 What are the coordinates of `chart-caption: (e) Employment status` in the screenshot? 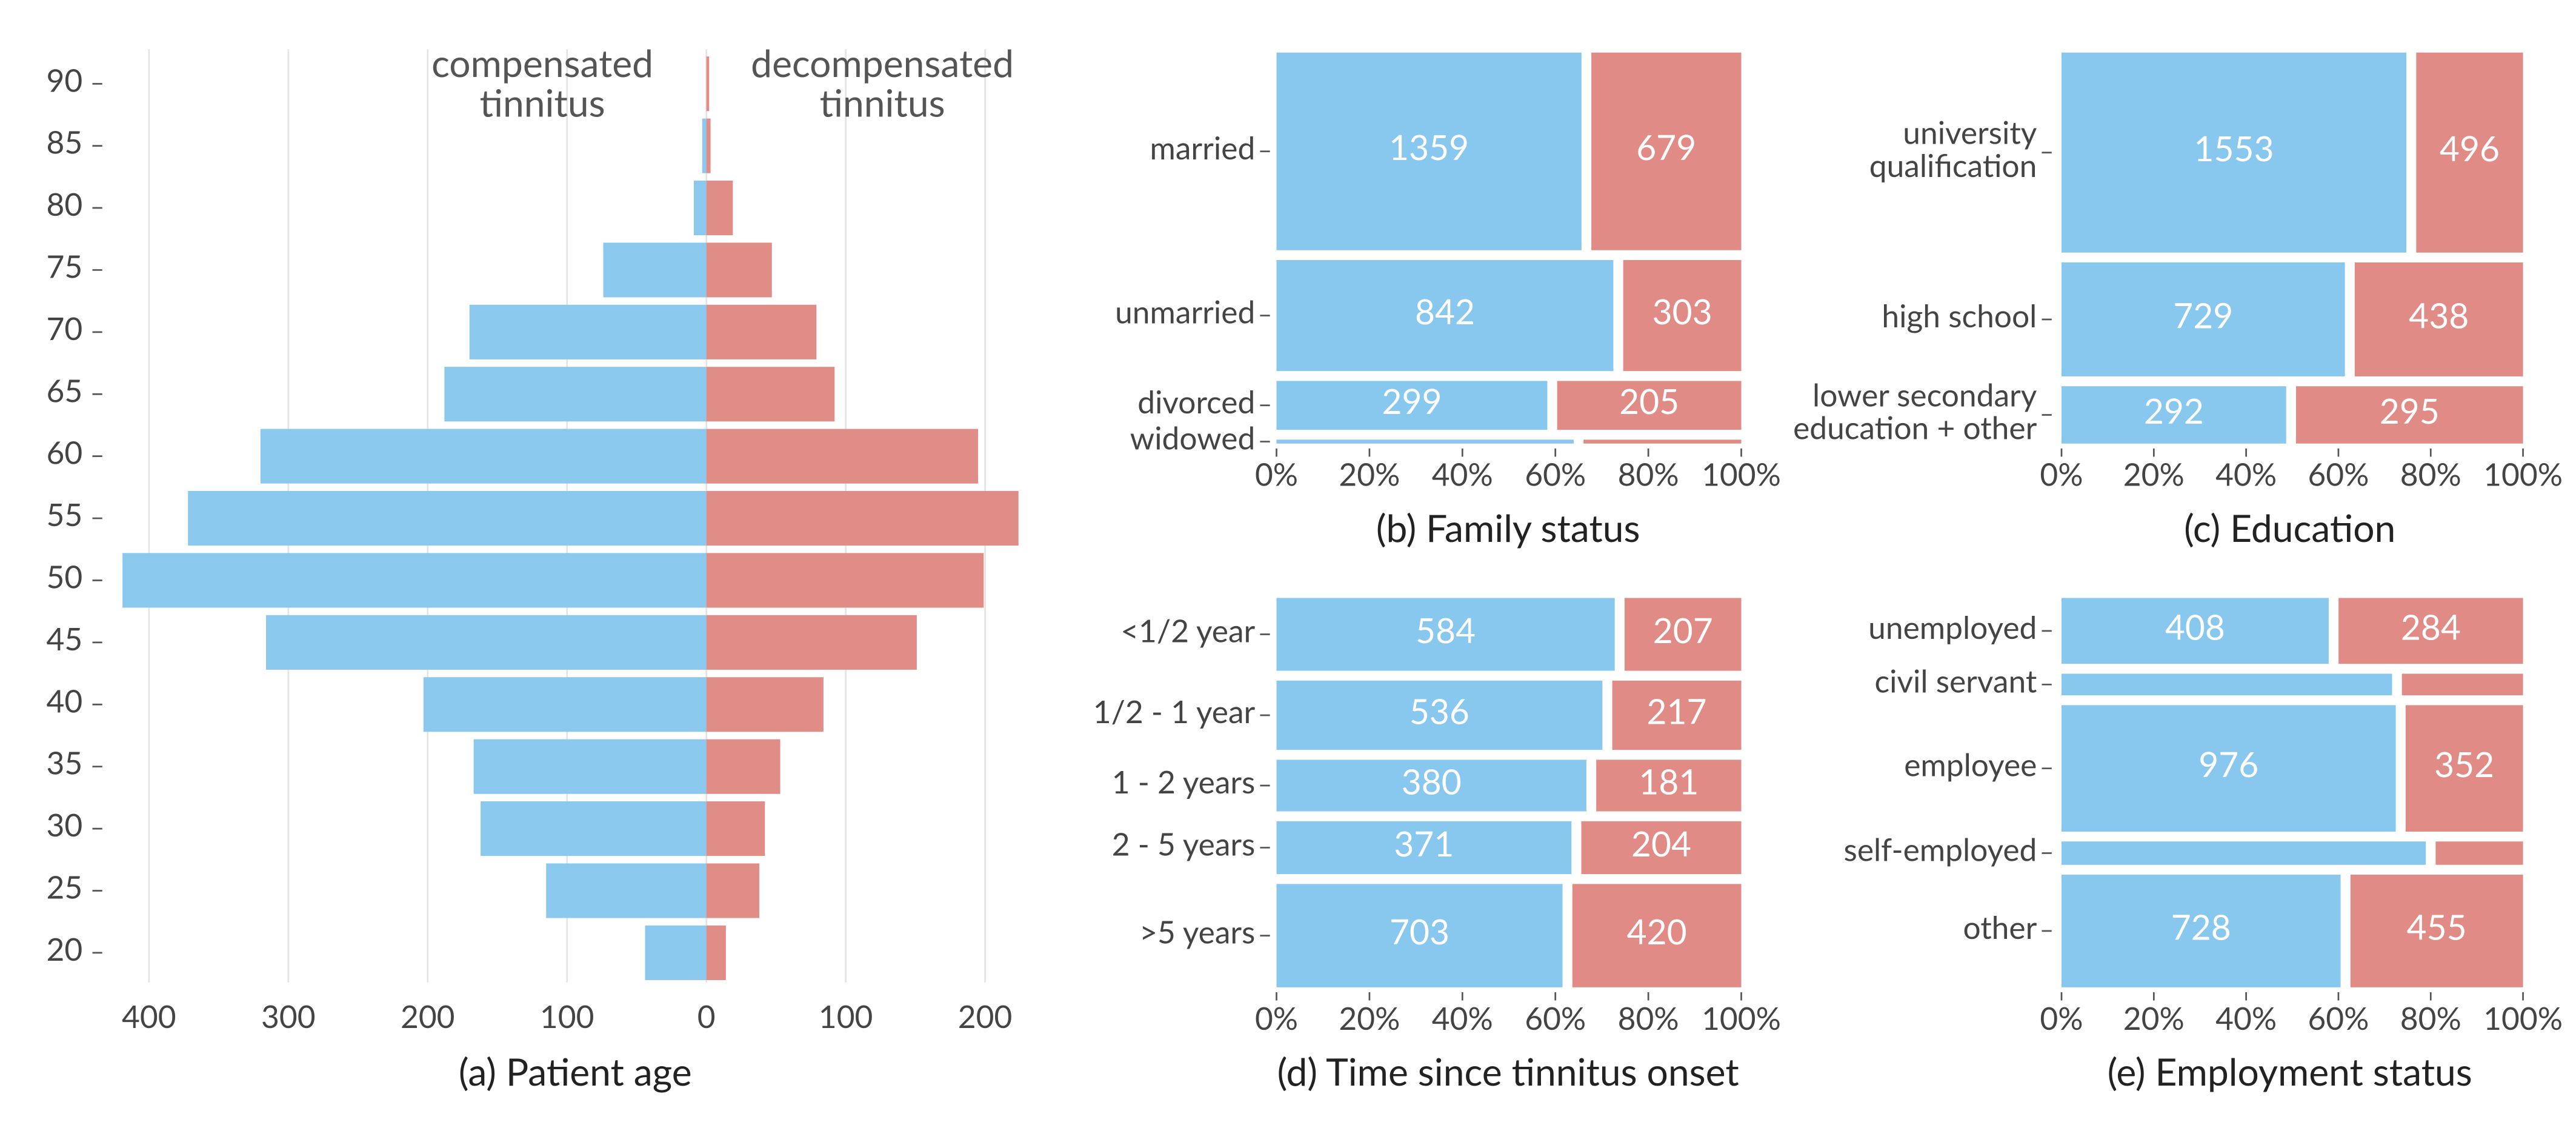 It's located at (2290, 1071).